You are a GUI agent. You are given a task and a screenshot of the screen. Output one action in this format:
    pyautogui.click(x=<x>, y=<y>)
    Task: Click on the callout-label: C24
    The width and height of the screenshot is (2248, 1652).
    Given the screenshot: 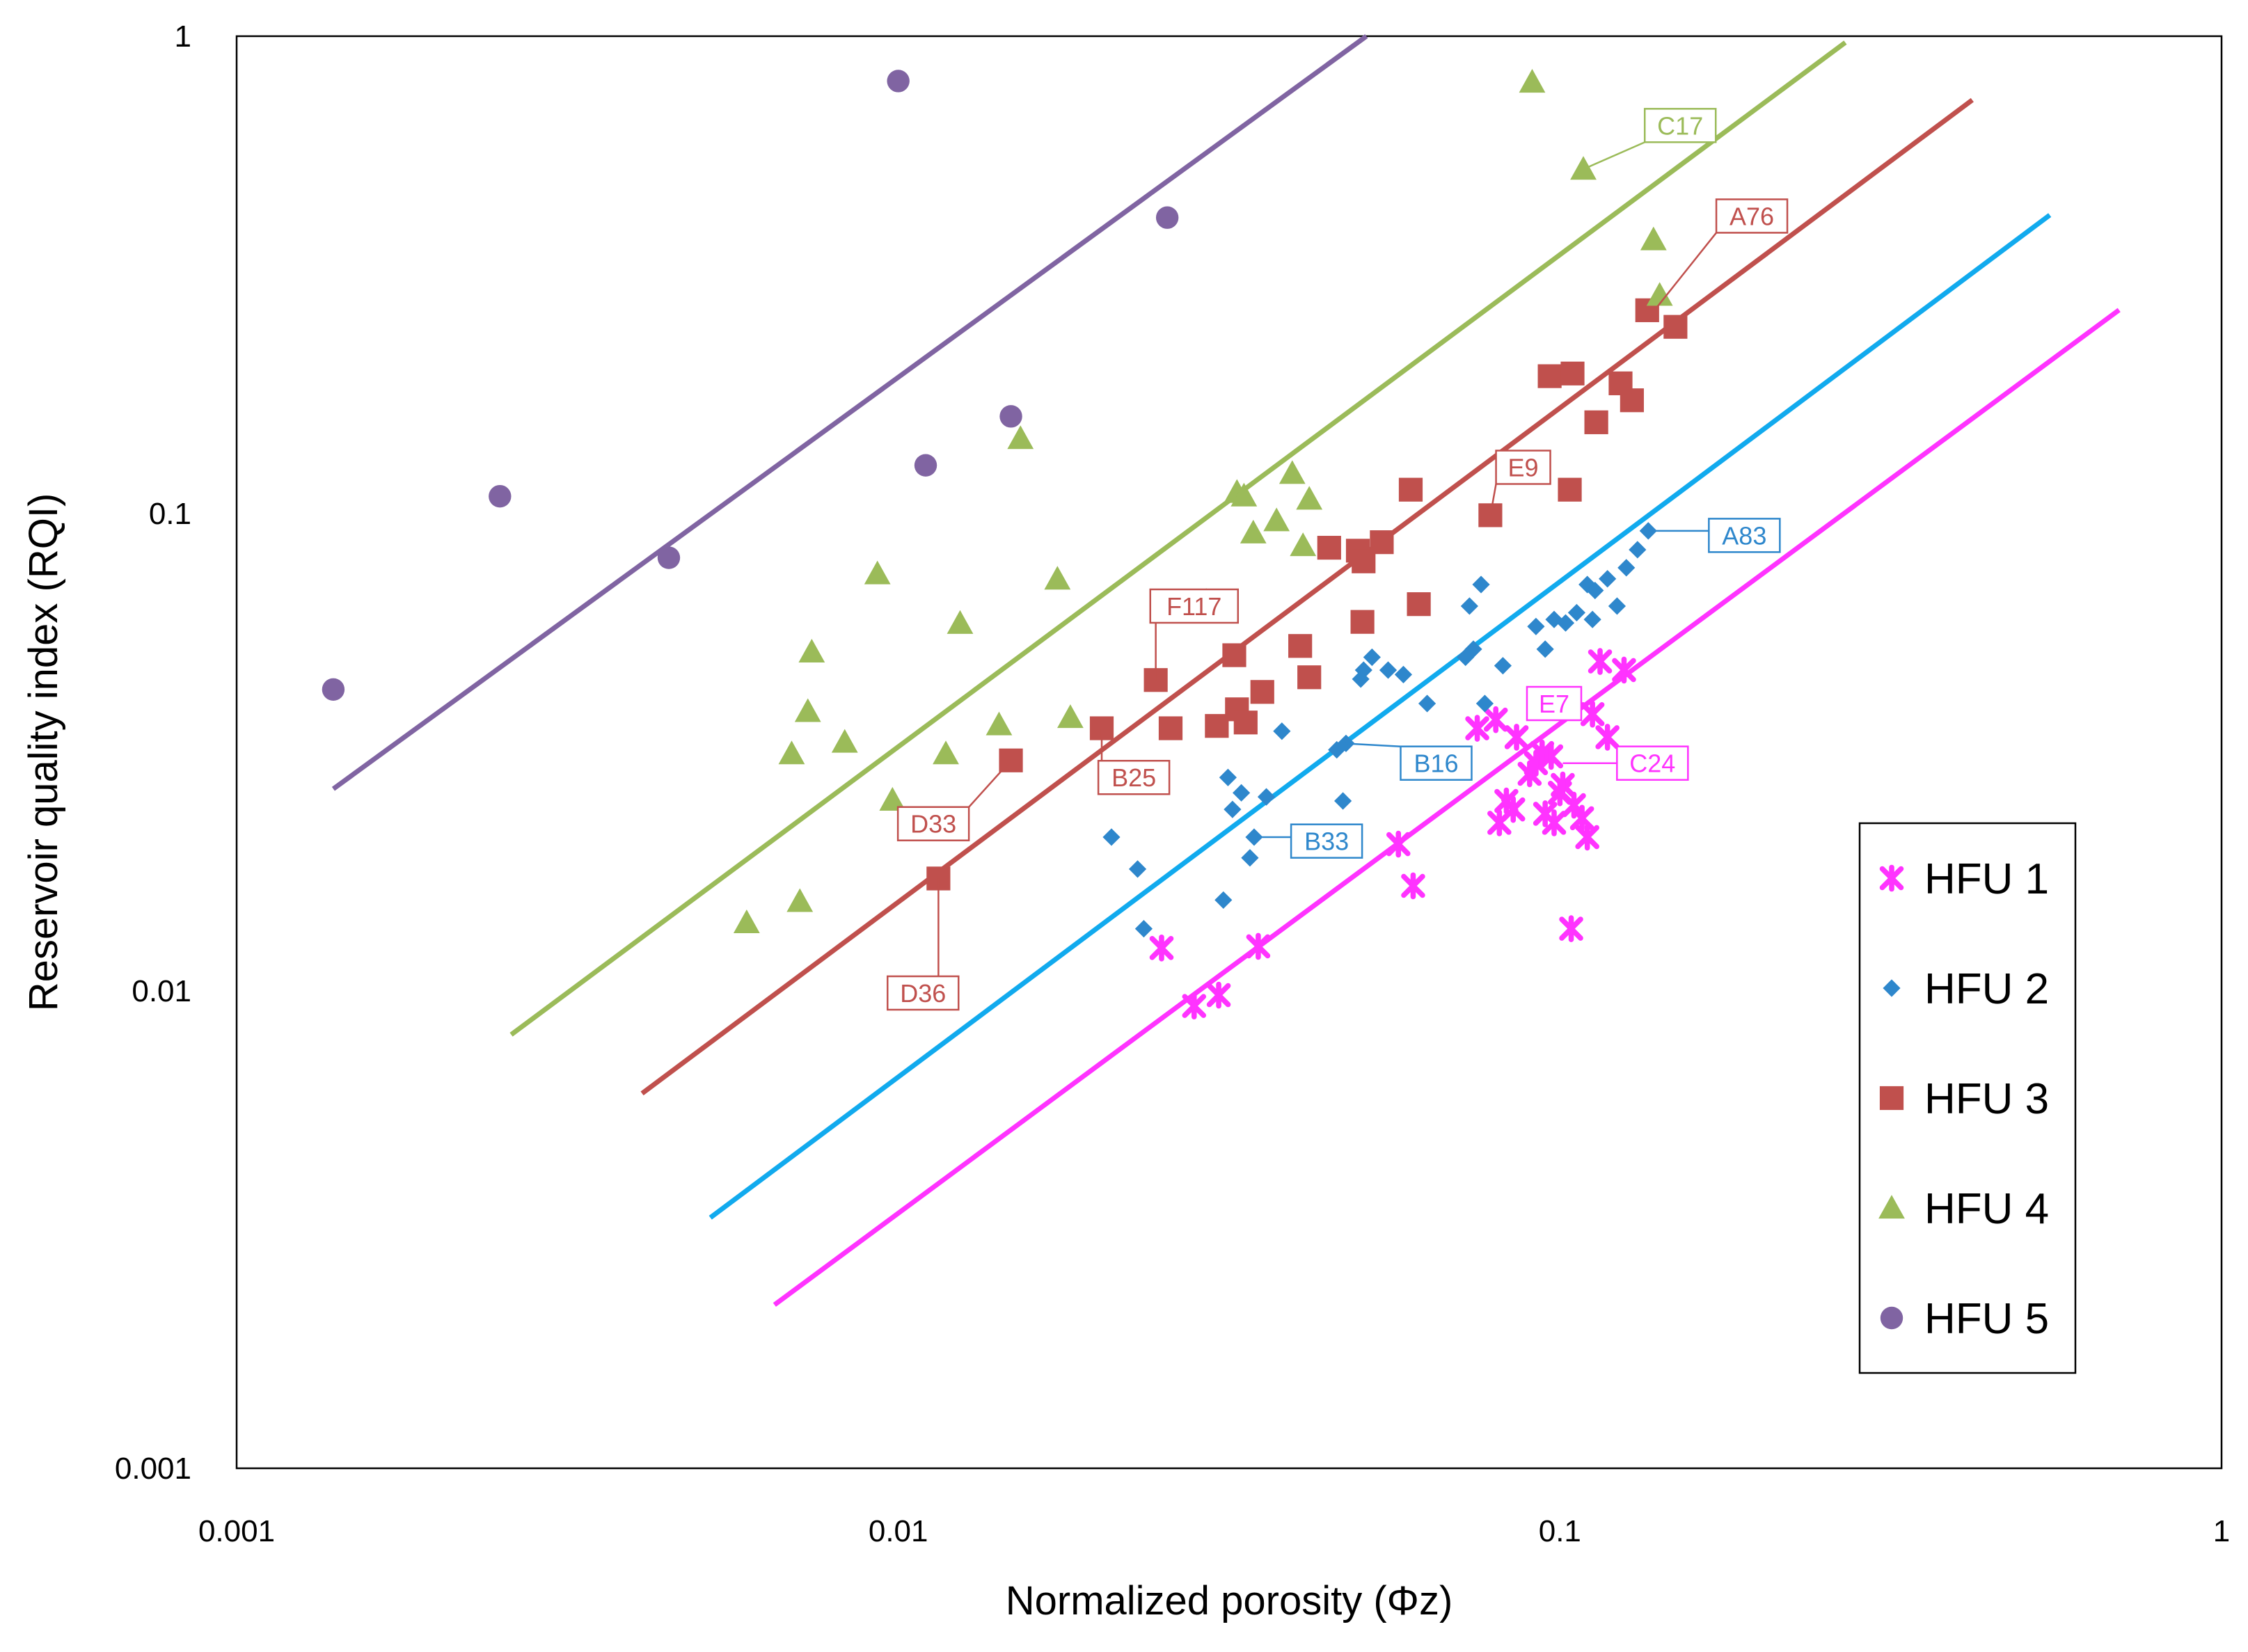 What is the action you would take?
    pyautogui.click(x=1652, y=764)
    